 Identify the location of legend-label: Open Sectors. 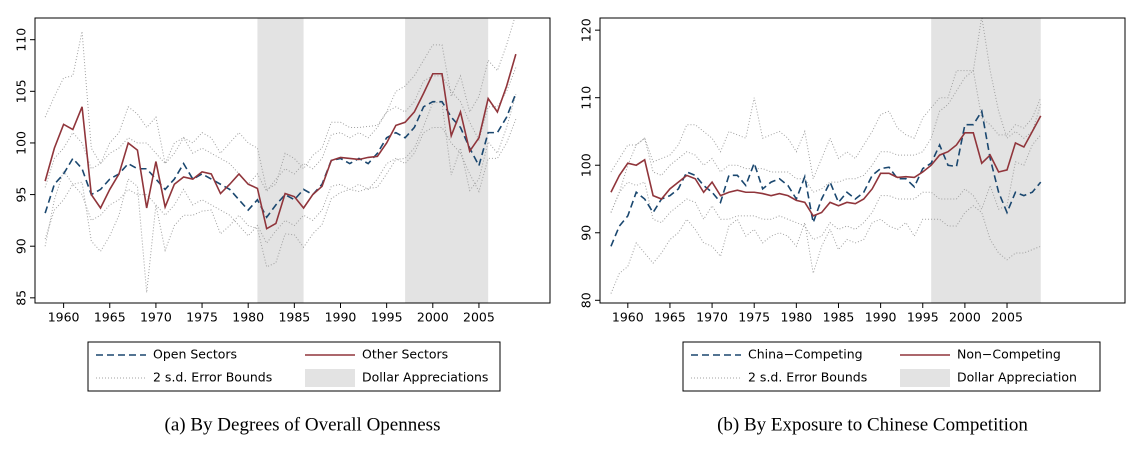
(195, 354).